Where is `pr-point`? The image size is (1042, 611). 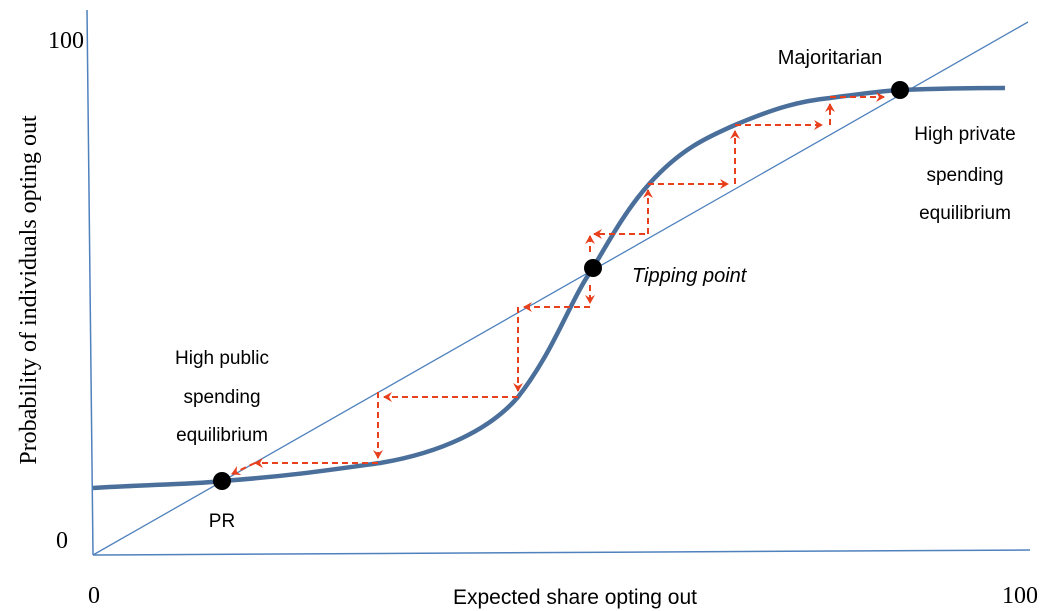 pr-point is located at coordinates (222, 481).